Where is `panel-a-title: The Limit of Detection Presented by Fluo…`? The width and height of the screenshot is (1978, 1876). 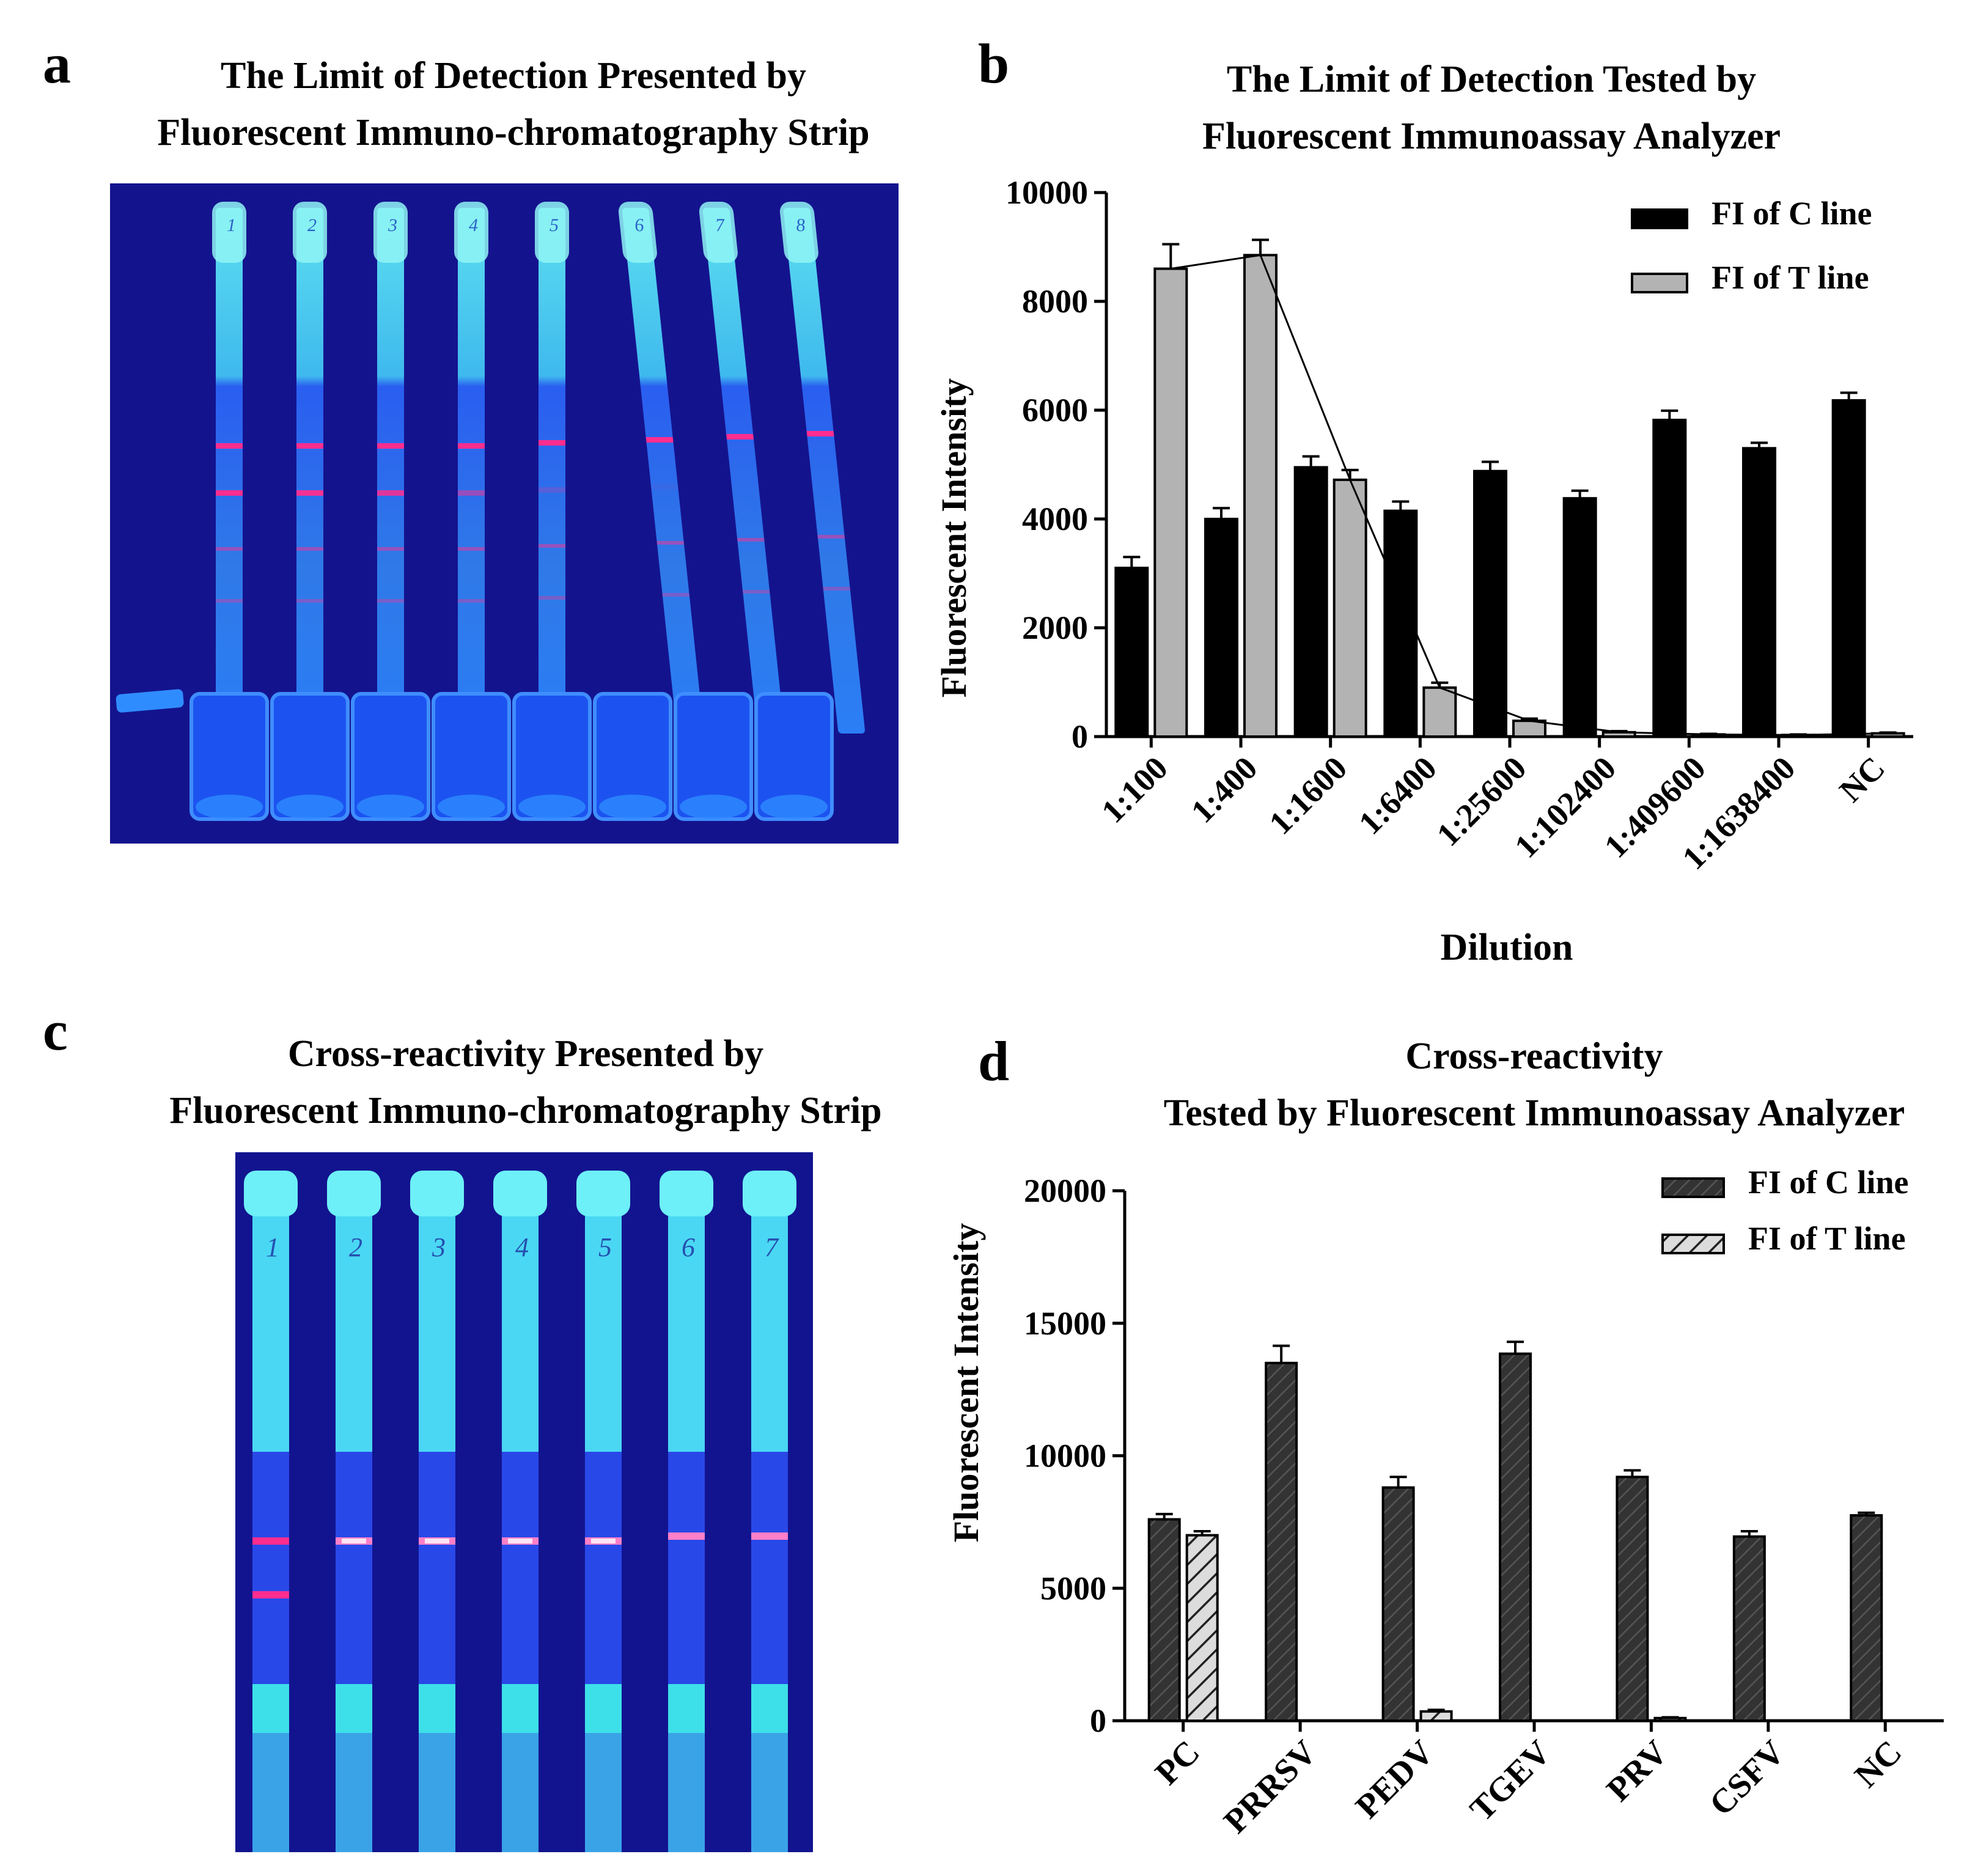 panel-a-title: The Limit of Detection Presented by Fluo… is located at coordinates (513, 104).